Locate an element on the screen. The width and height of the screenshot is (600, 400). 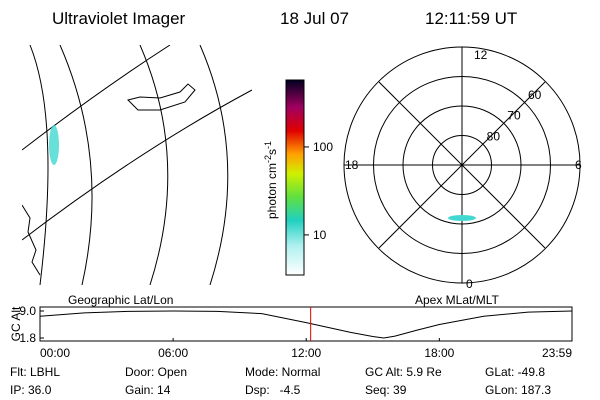
mlt-label: 0 is located at coordinates (469, 284).